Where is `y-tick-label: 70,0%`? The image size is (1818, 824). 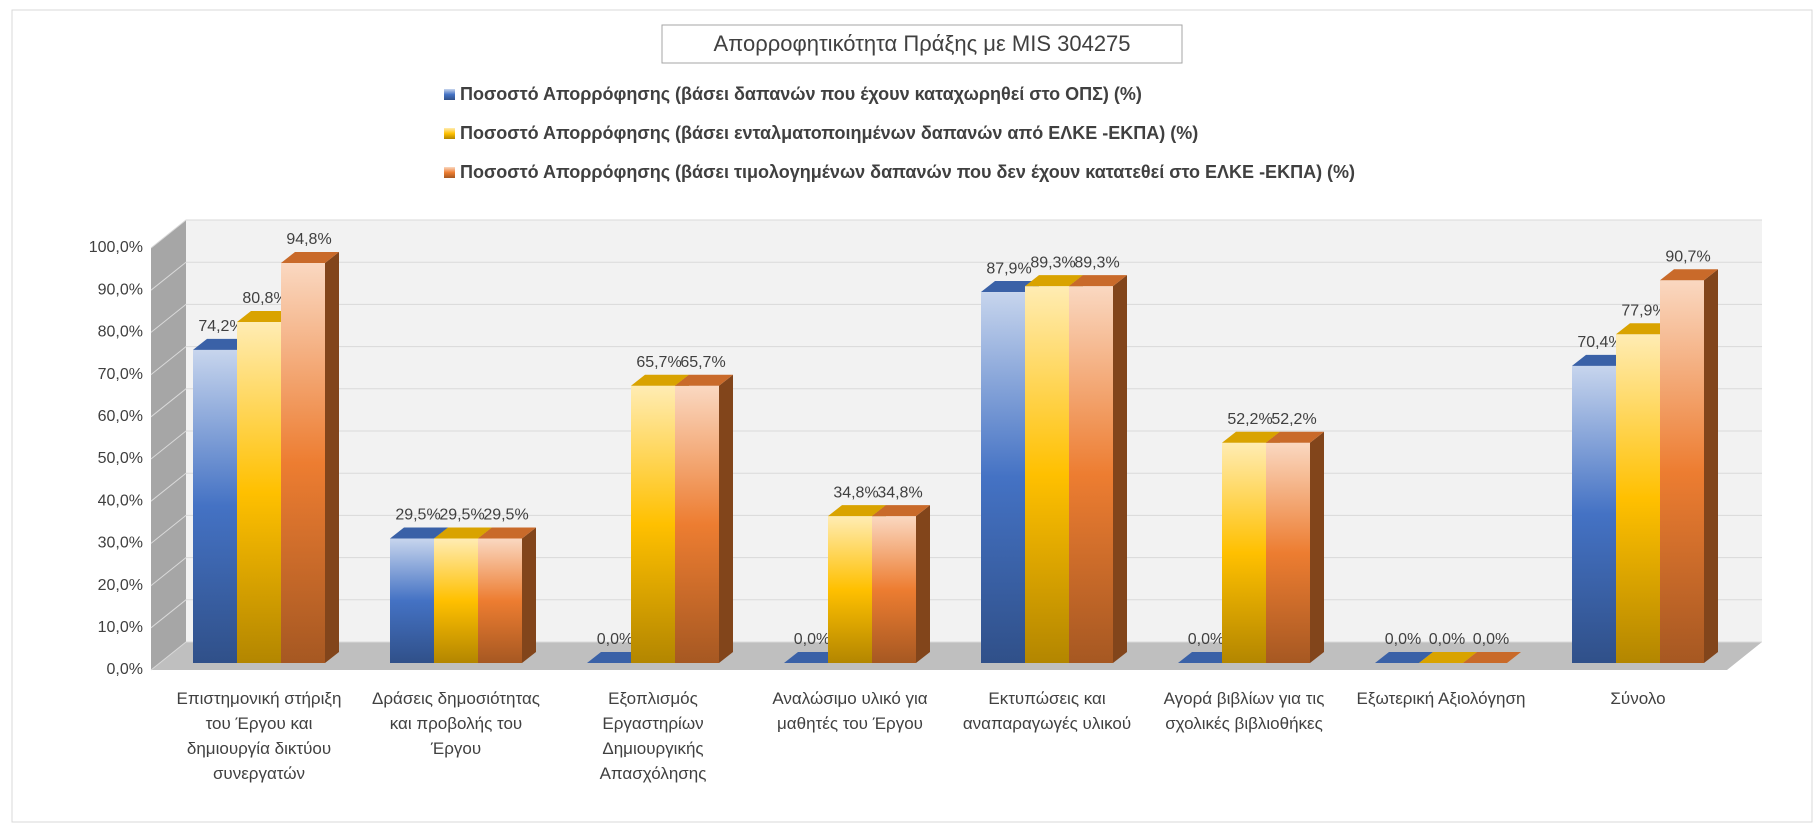
y-tick-label: 70,0% is located at coordinates (120, 374).